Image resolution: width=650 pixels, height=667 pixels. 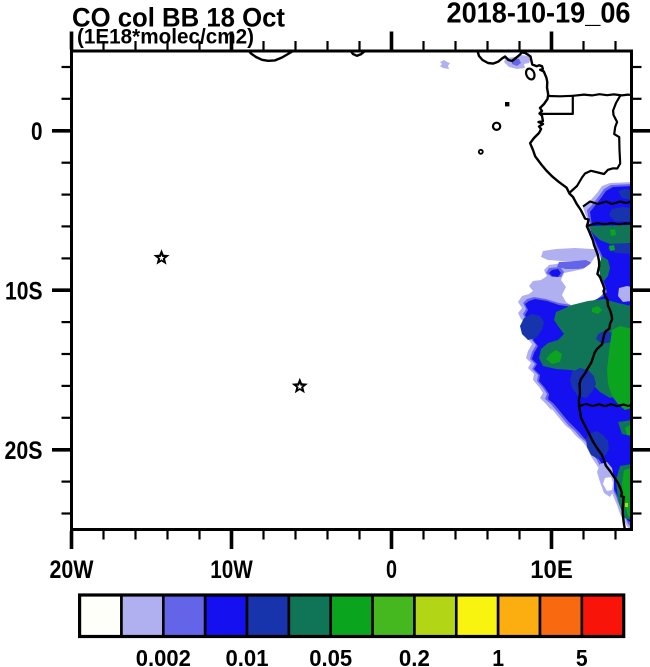 I want to click on svg-text: 20S, so click(x=24, y=451).